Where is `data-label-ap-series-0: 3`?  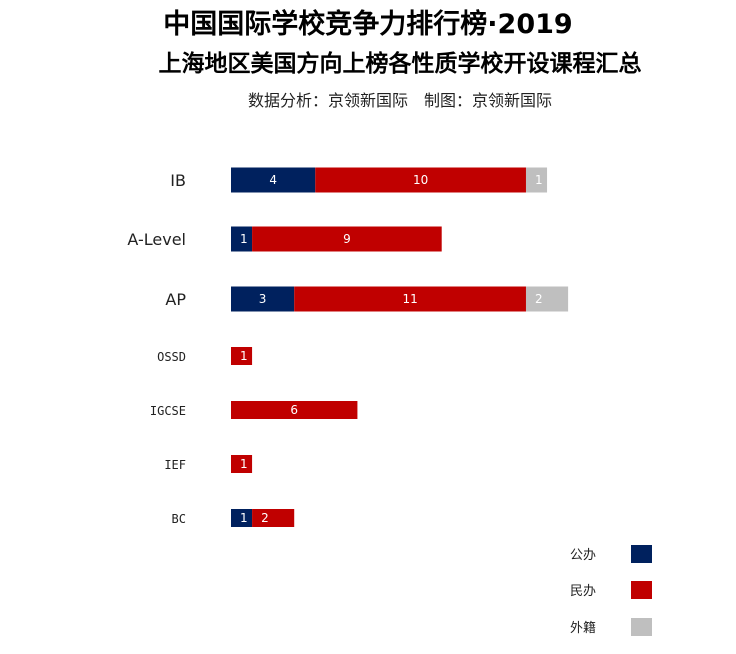 data-label-ap-series-0: 3 is located at coordinates (263, 299).